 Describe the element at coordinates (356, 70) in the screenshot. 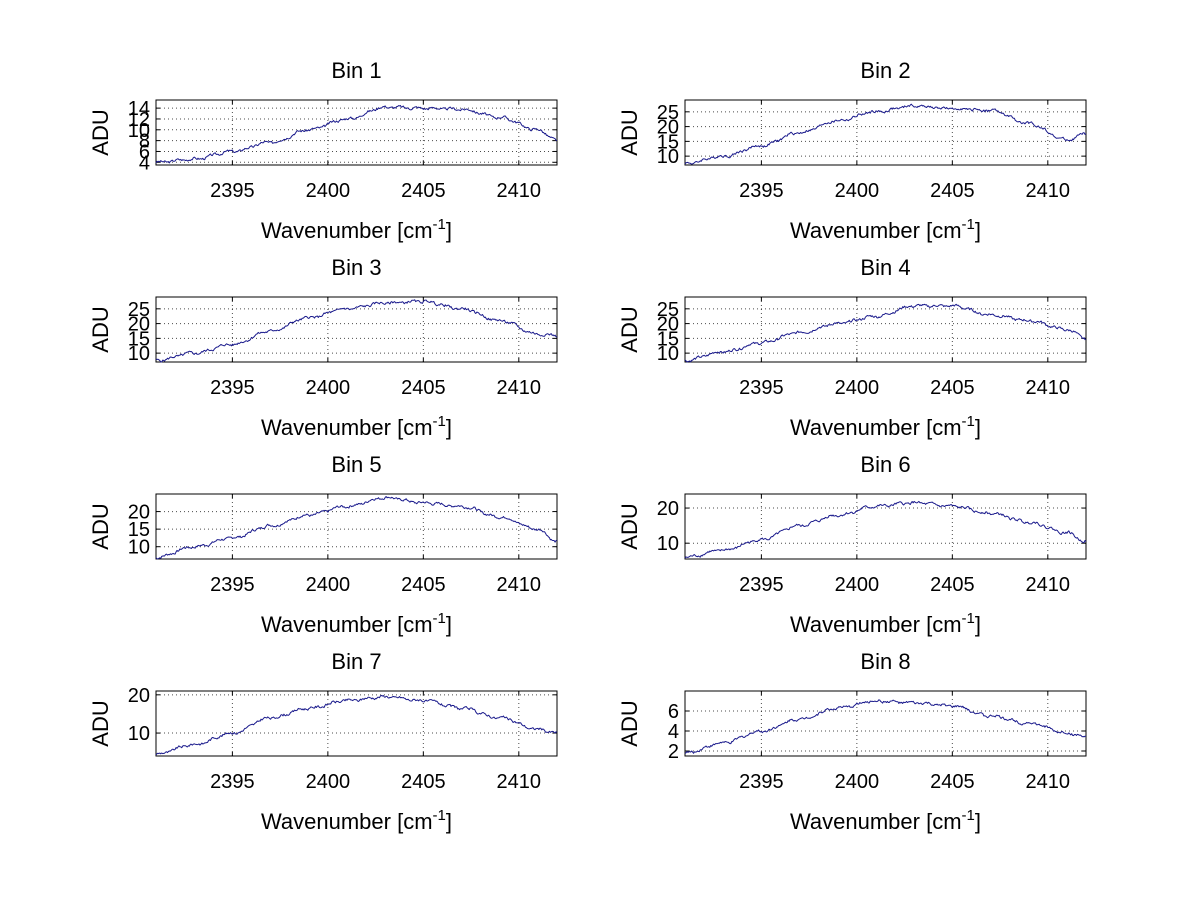

I see `subplot-title: Bin 1` at that location.